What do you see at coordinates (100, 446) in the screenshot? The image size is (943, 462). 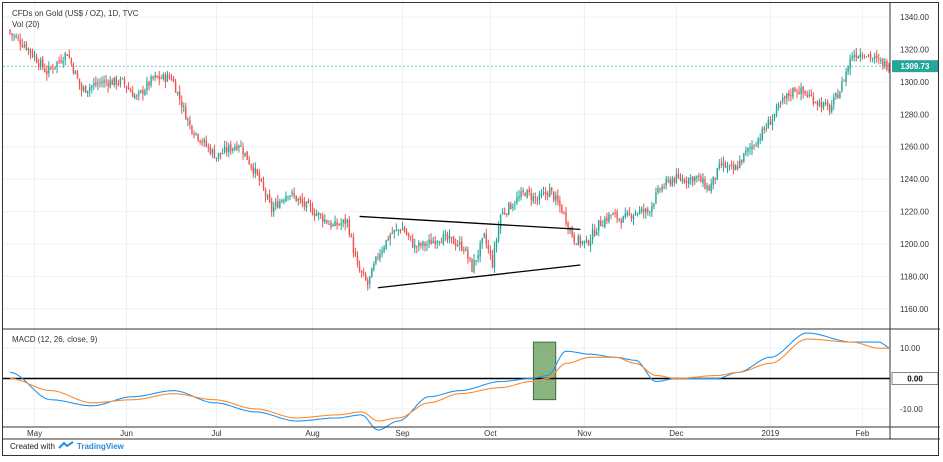 I see `tradingview-brand: TradingView` at bounding box center [100, 446].